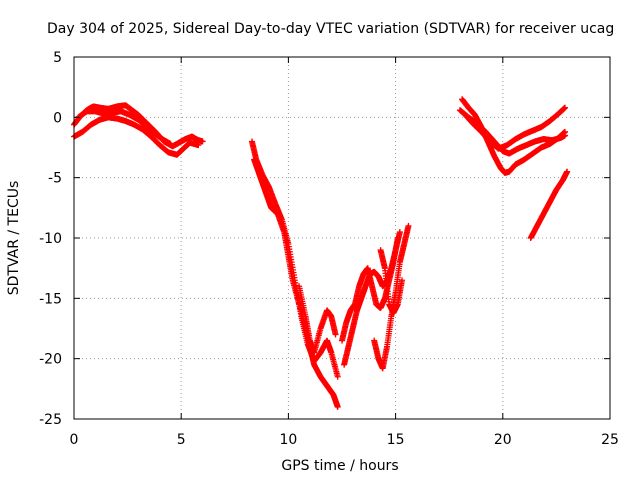  What do you see at coordinates (14, 238) in the screenshot?
I see `y-axis-label: SDTVAR / TECUs` at bounding box center [14, 238].